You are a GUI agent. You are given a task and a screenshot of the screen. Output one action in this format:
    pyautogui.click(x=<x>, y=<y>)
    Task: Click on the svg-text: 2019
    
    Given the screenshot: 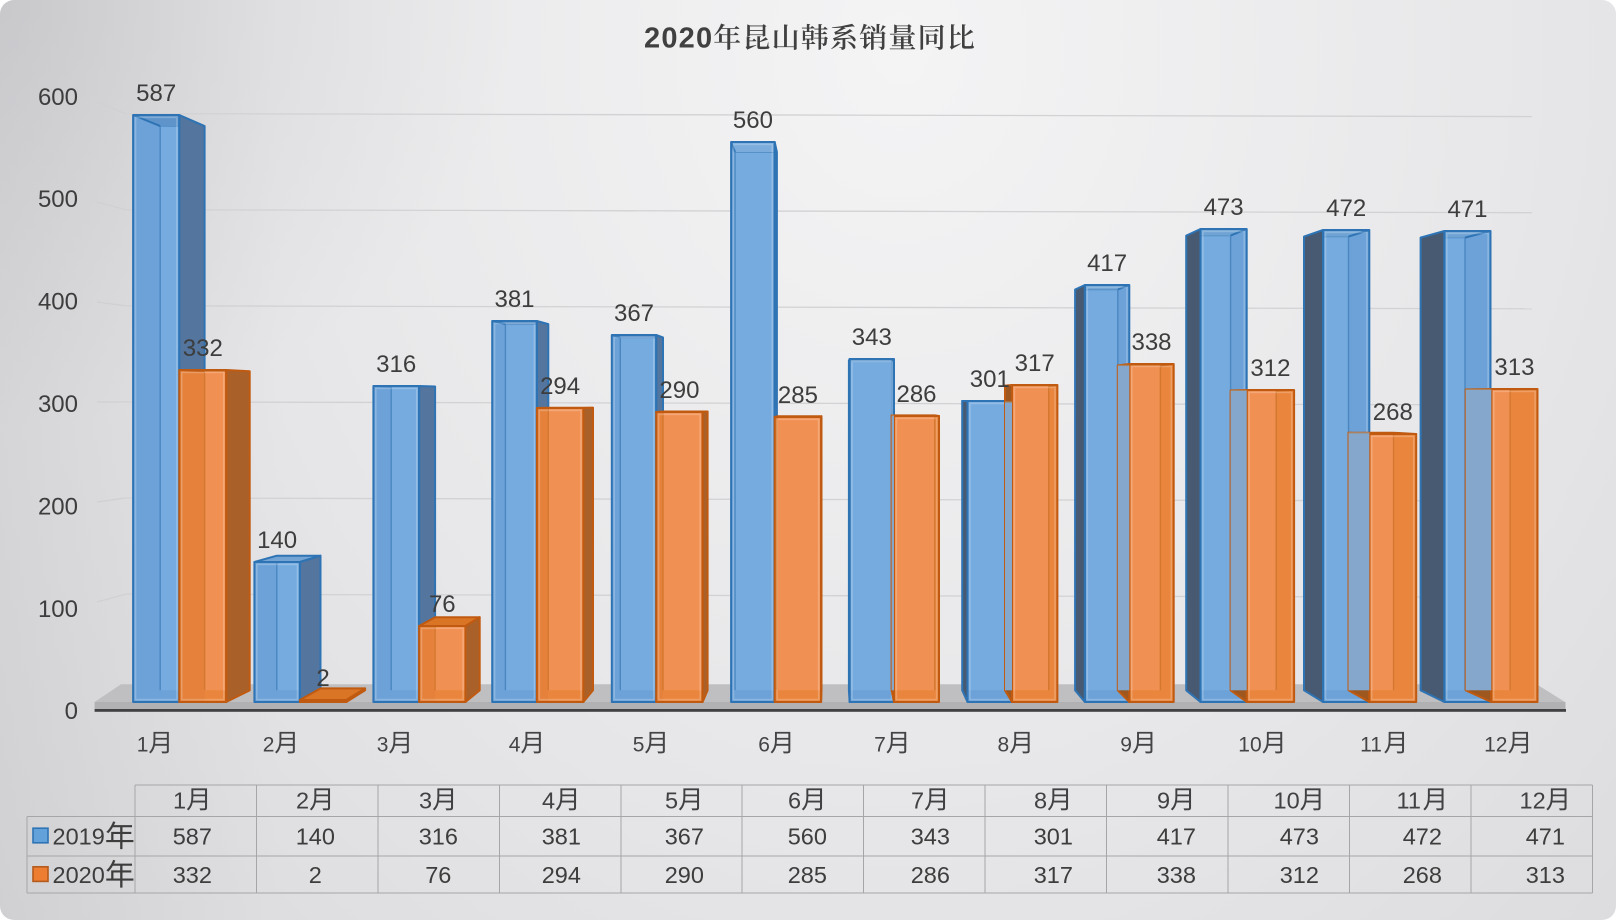 What is the action you would take?
    pyautogui.click(x=79, y=837)
    